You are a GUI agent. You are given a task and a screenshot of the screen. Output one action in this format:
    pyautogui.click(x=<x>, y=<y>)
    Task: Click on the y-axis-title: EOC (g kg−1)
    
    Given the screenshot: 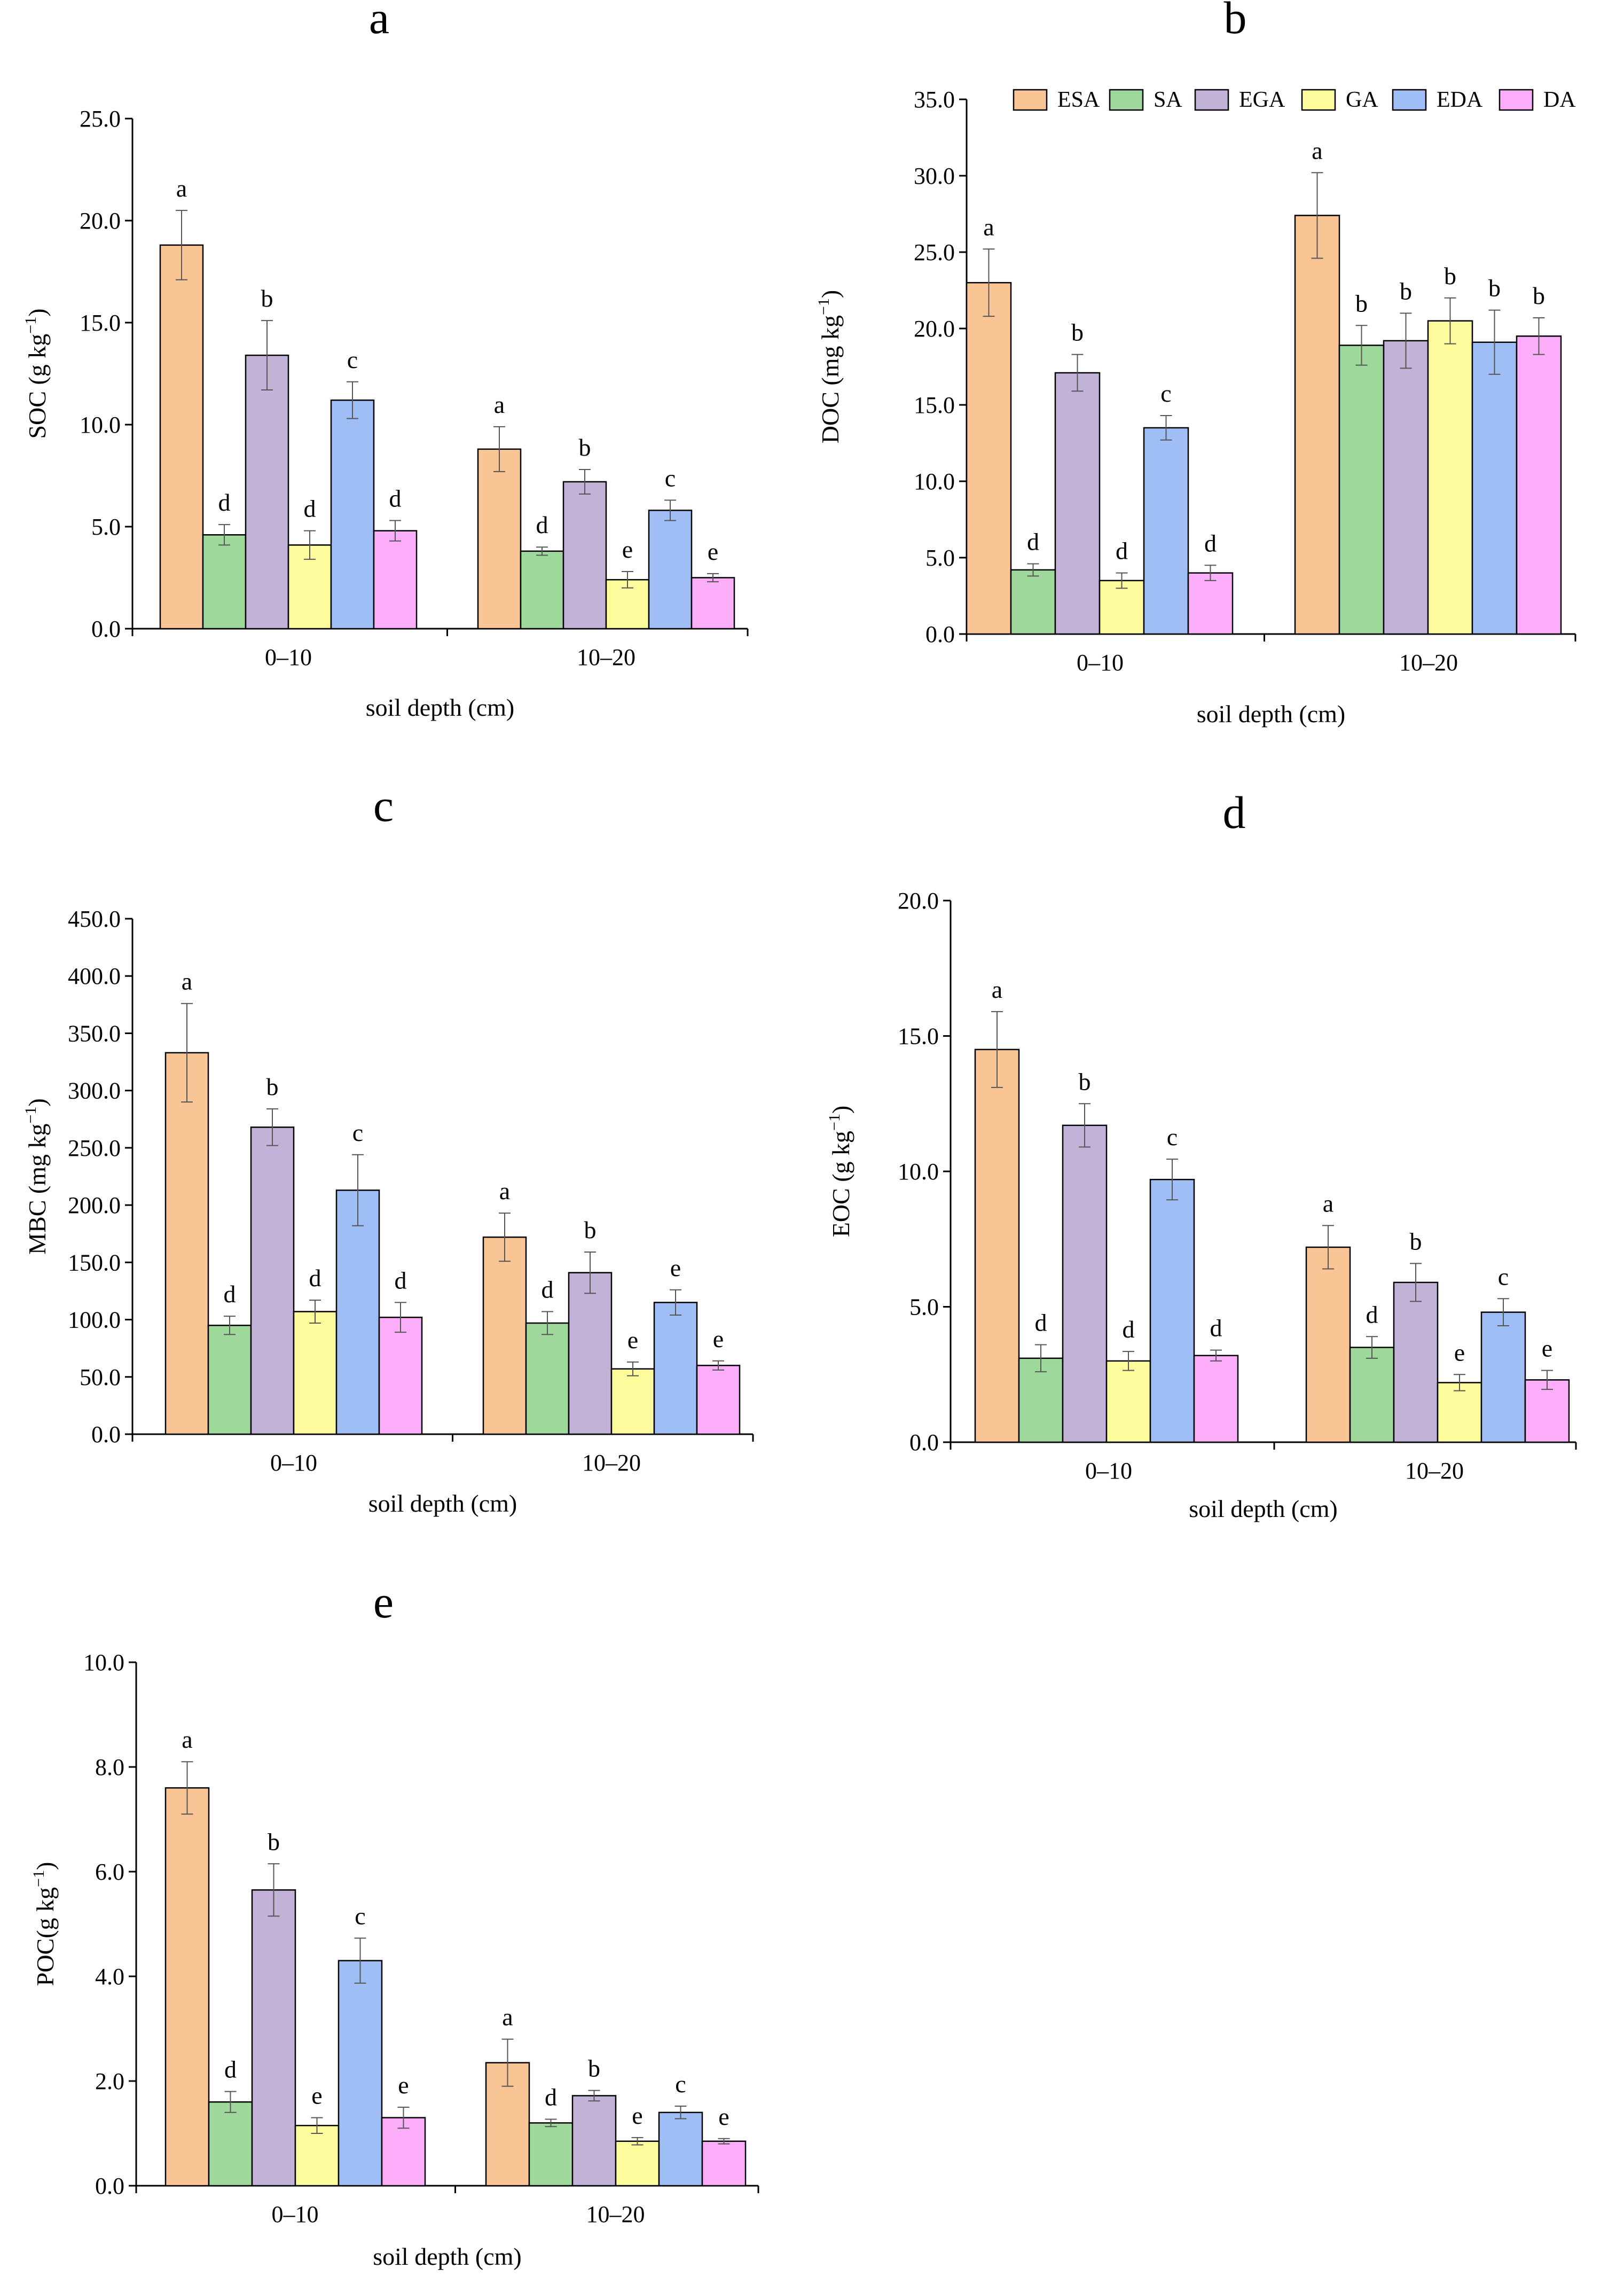 What is the action you would take?
    pyautogui.click(x=840, y=1172)
    